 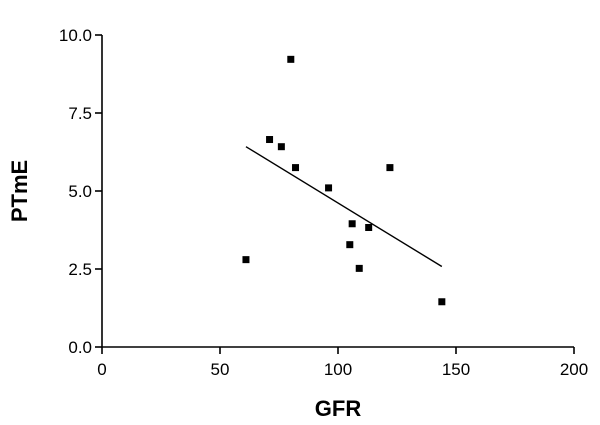 I want to click on y-ticks: 0.0 2.5 5.0 7.5 10.0, so click(x=80, y=191).